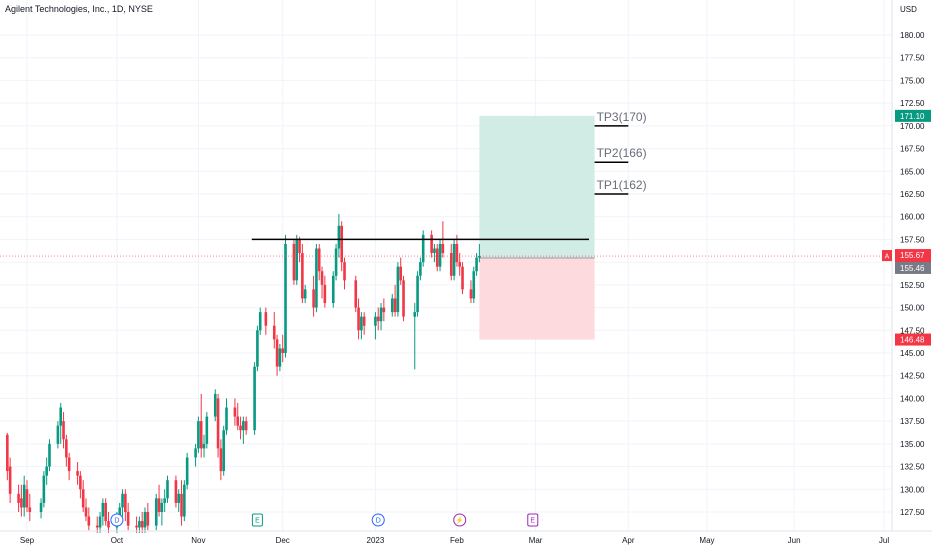 This screenshot has width=932, height=555. Describe the element at coordinates (79, 9) in the screenshot. I see `symbol-title: Agilent Technologies, Inc., 1D, NYSE` at that location.